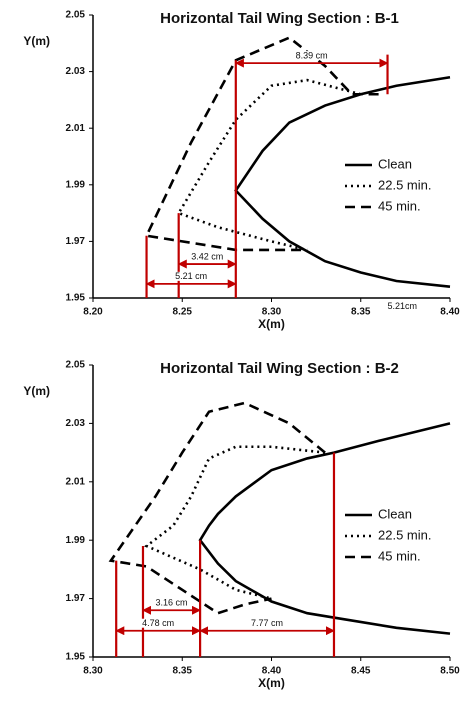  Describe the element at coordinates (361, 671) in the screenshot. I see `x-tick-label: 8.45` at that location.